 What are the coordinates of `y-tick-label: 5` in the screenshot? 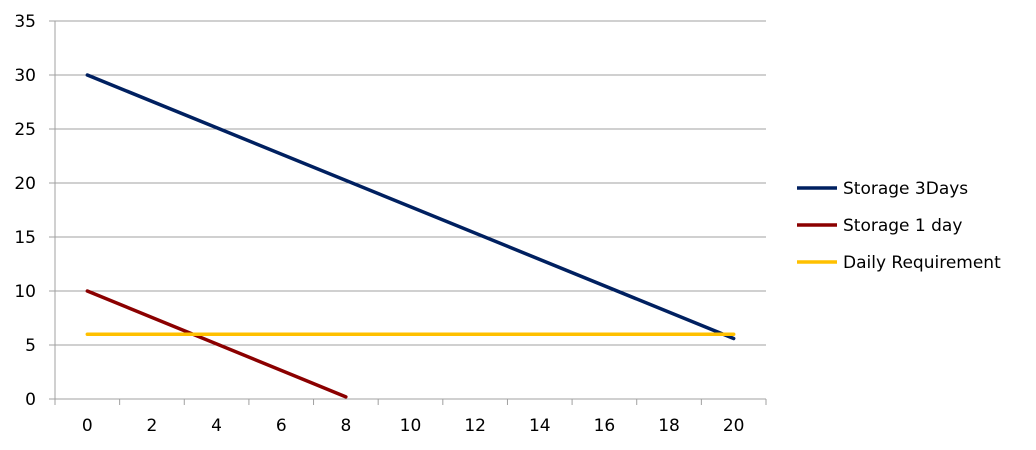 It's located at (30, 346).